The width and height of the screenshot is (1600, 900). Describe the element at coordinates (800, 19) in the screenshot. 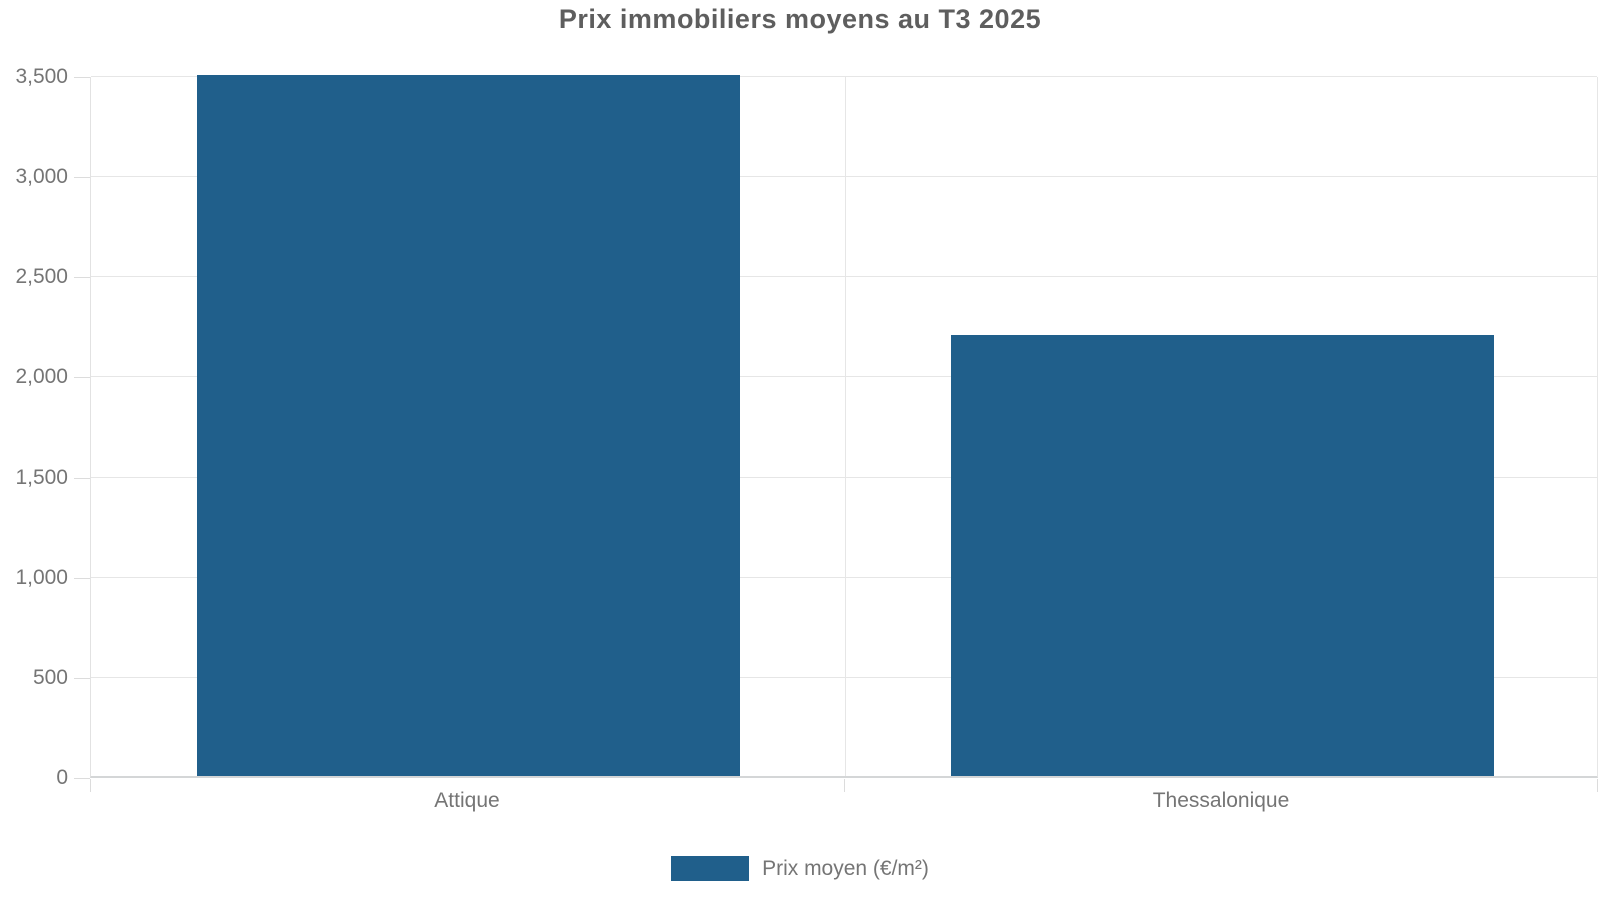

I see `chart-title: Prix immobiliers moyens au T3 2025` at that location.